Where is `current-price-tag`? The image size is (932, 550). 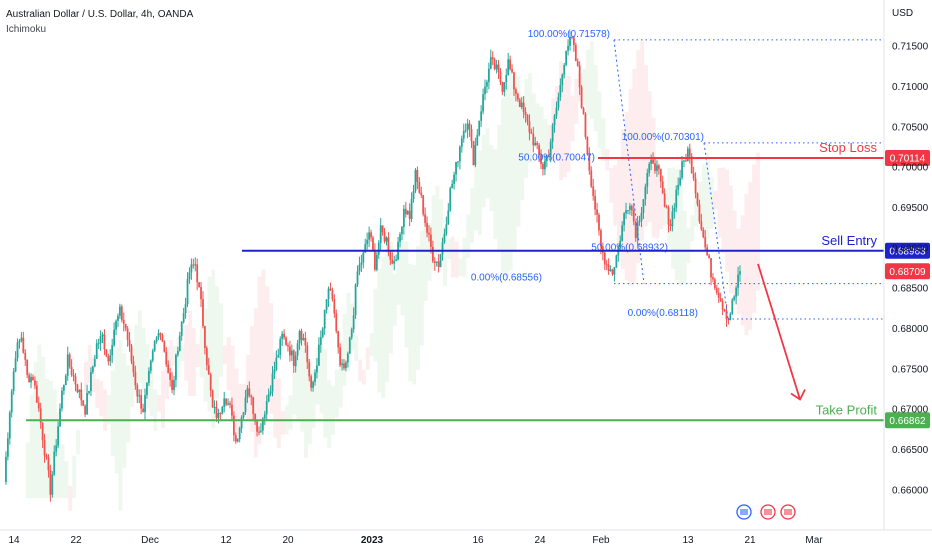 current-price-tag is located at coordinates (907, 271).